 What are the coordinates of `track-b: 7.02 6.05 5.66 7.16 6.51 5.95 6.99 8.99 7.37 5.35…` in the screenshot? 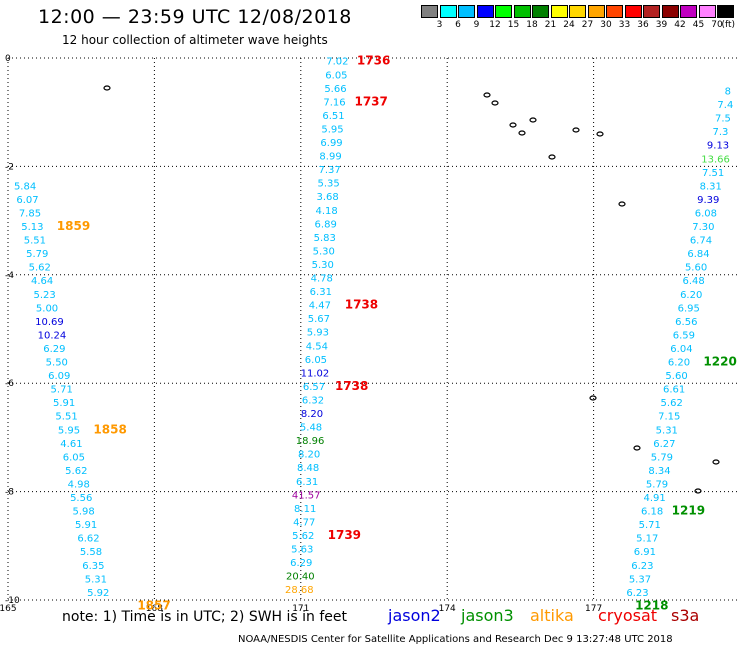 It's located at (317, 326).